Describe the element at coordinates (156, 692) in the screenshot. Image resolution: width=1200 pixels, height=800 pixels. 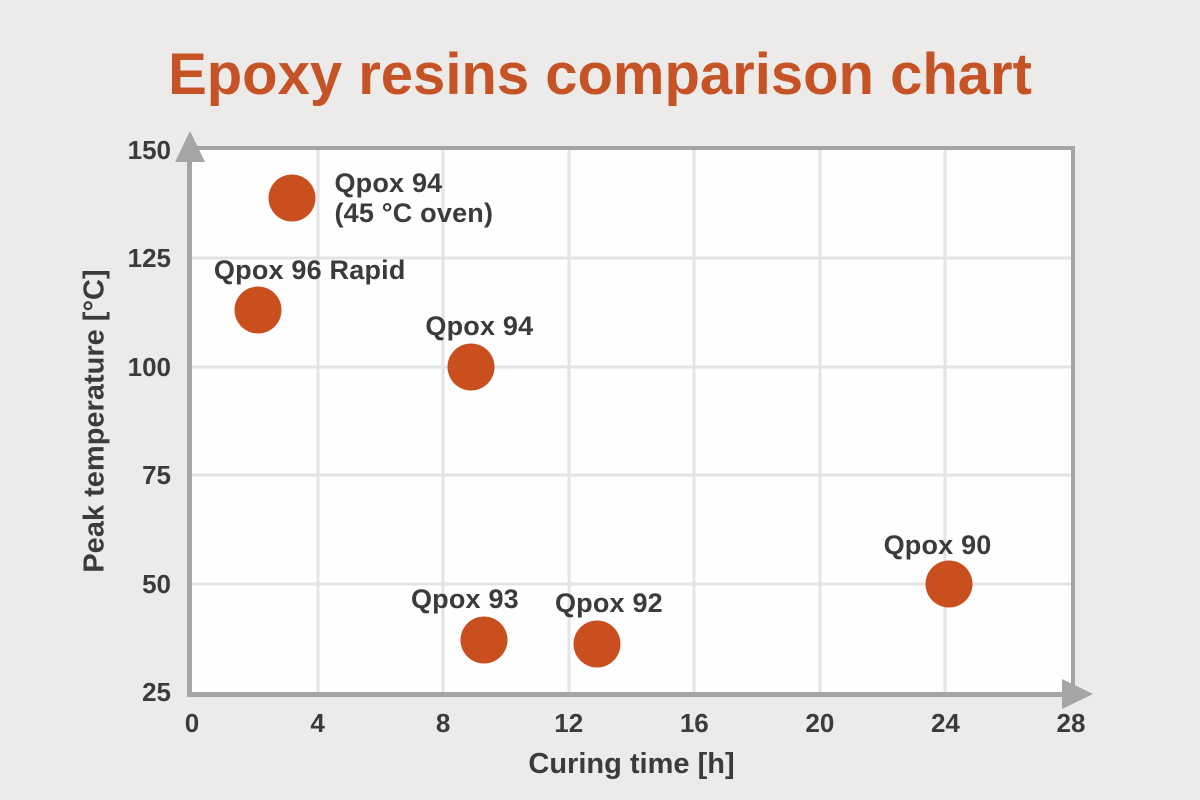
I see `y-tick-label-25: 25` at that location.